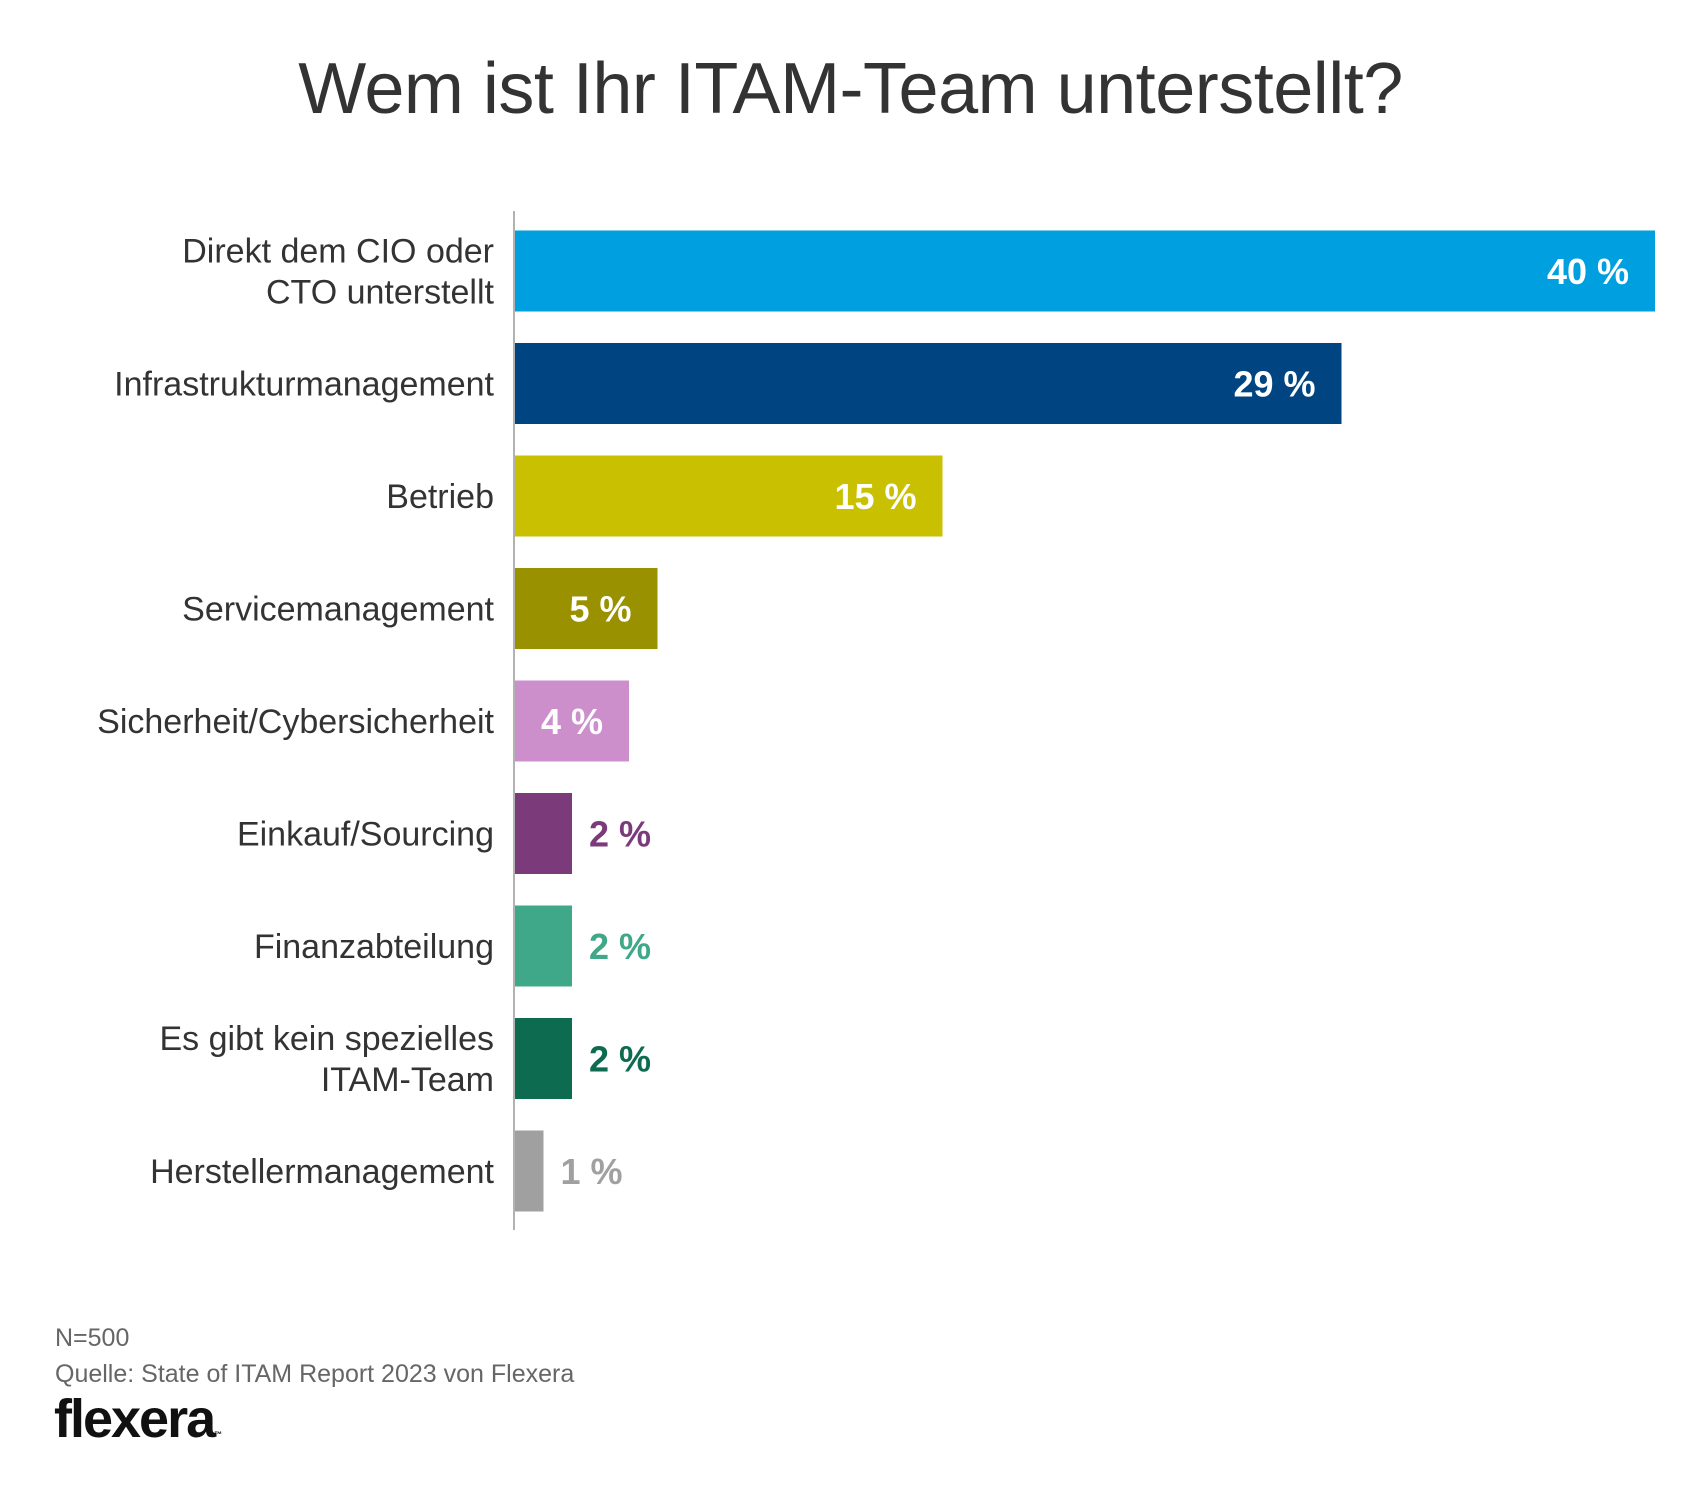  What do you see at coordinates (620, 946) in the screenshot?
I see `value-label-6: 2 %` at bounding box center [620, 946].